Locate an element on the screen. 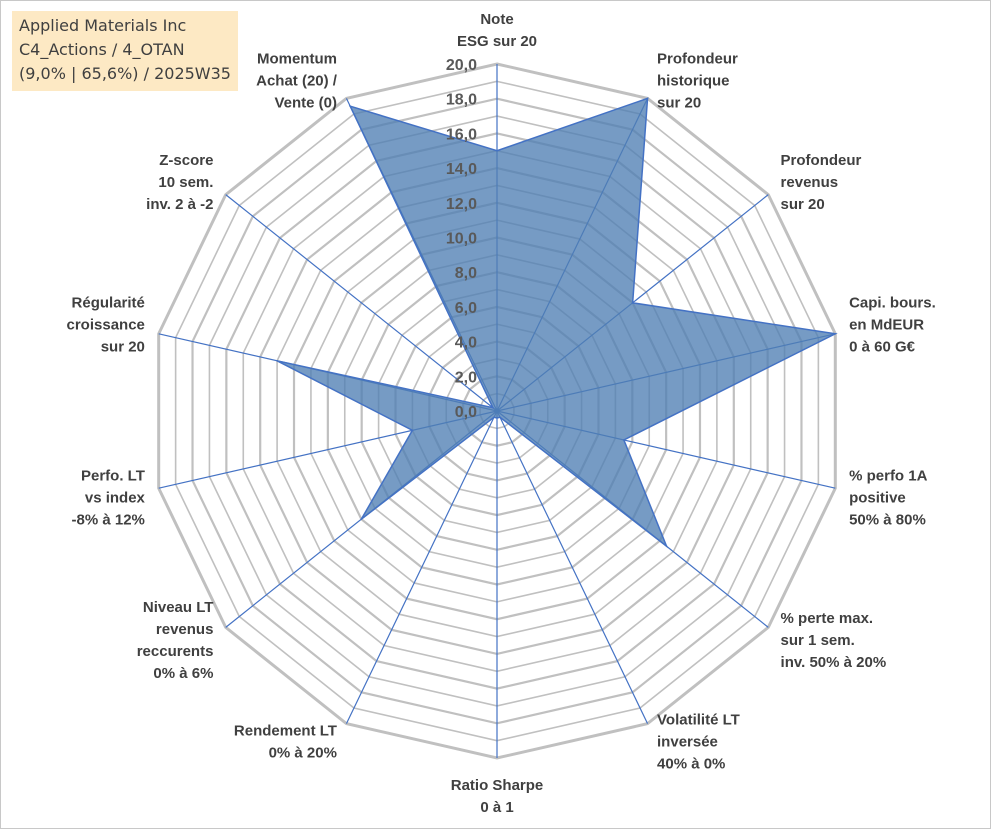 The width and height of the screenshot is (991, 829). axis-label: Rendement LT 0% à 20% is located at coordinates (285, 742).